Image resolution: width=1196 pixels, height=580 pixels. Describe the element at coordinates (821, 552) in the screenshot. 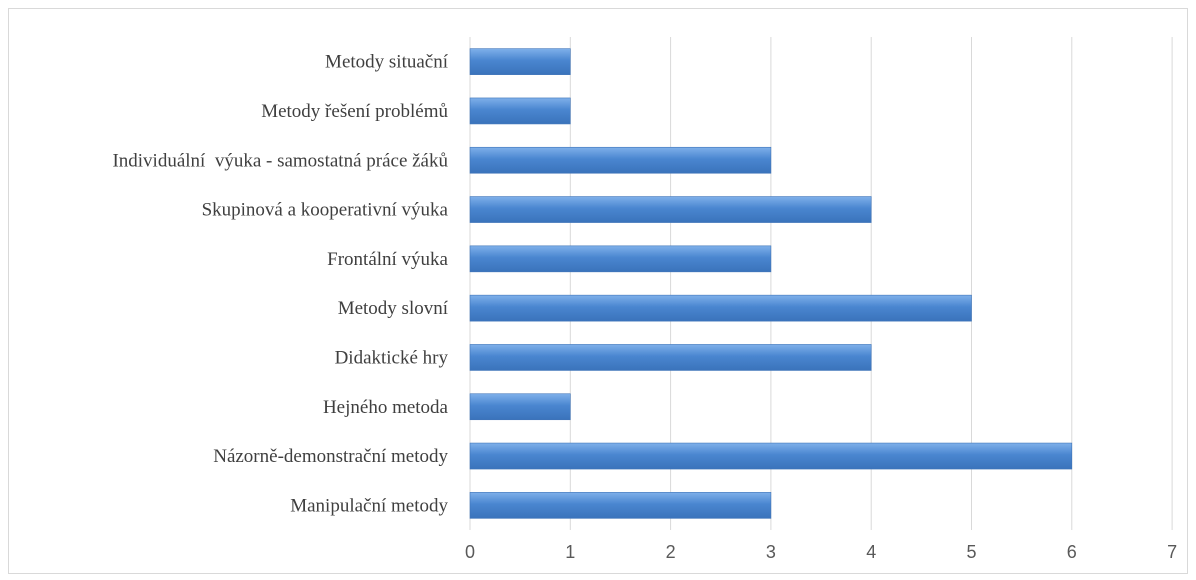

I see `x-axis-tick-labels: 0 1 2 3 4 5 6 7` at that location.